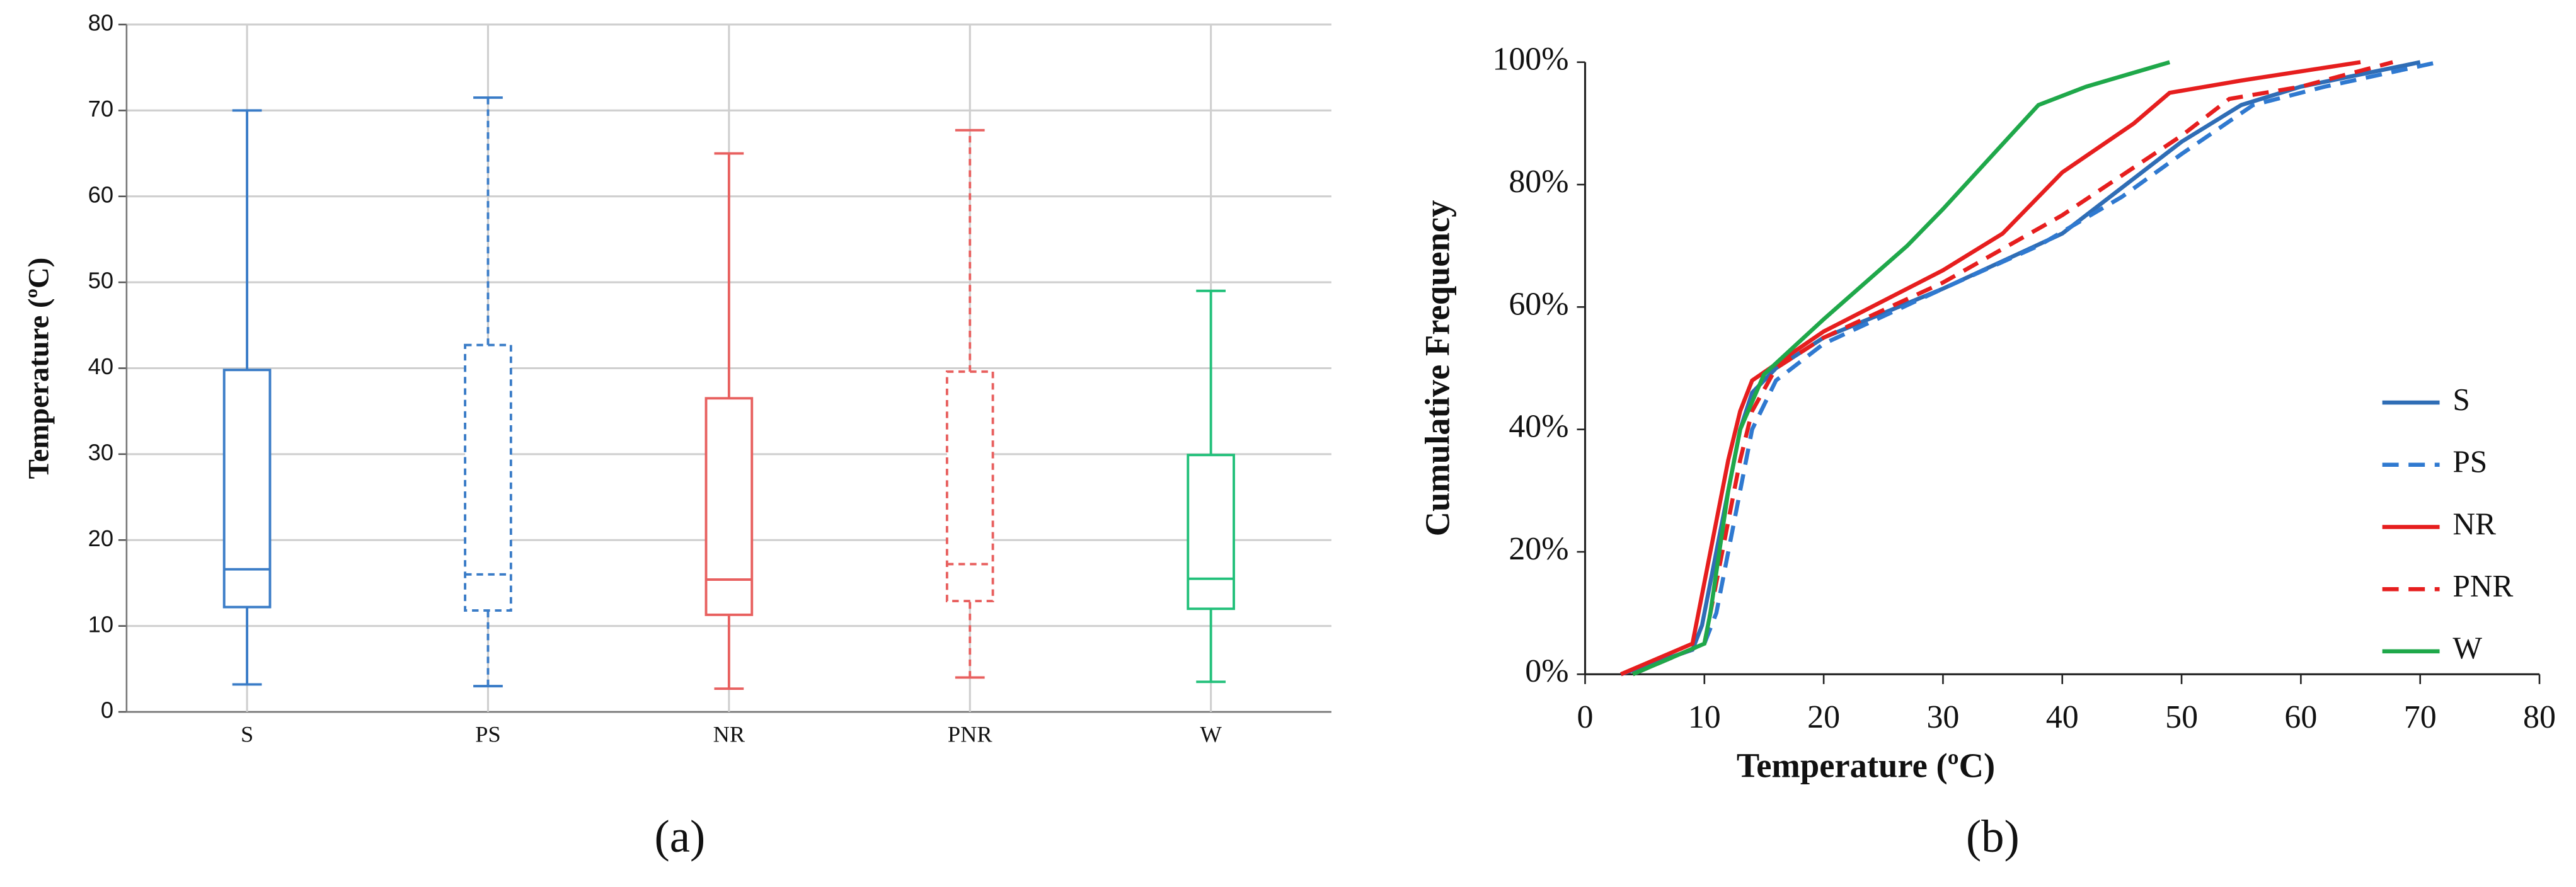  What do you see at coordinates (1538, 304) in the screenshot?
I see `y-tick-label: 60%` at bounding box center [1538, 304].